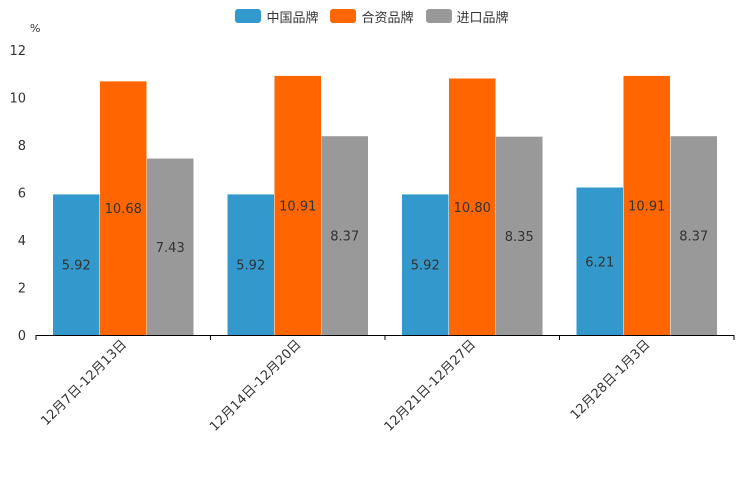 The image size is (744, 496). I want to click on bar-value-label: 7.43, so click(170, 248).